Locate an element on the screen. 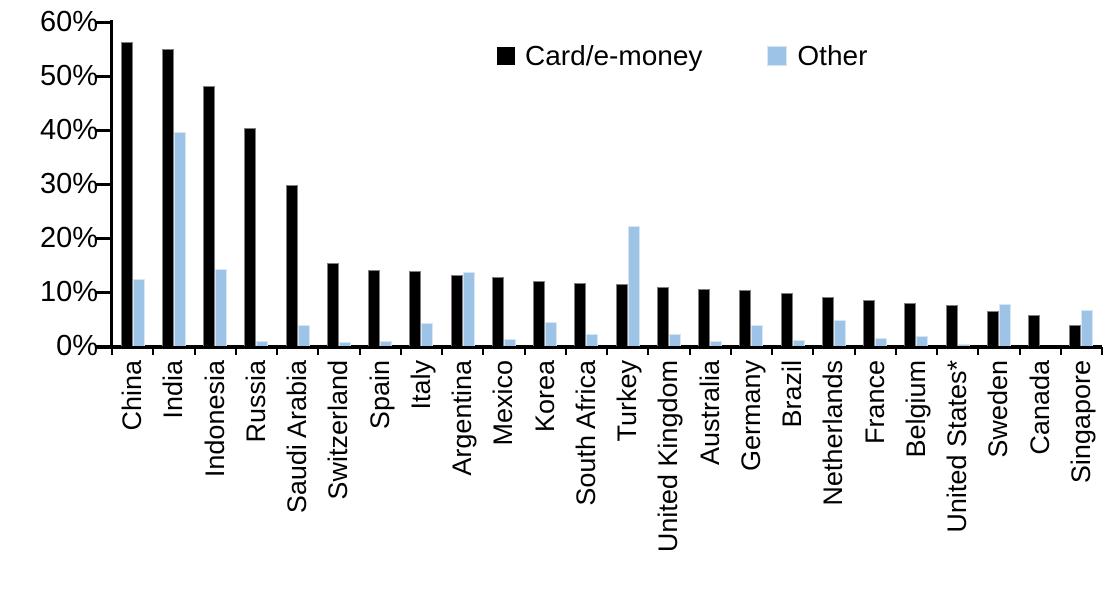 The width and height of the screenshot is (1112, 594). bar-group-korea is located at coordinates (545, 184).